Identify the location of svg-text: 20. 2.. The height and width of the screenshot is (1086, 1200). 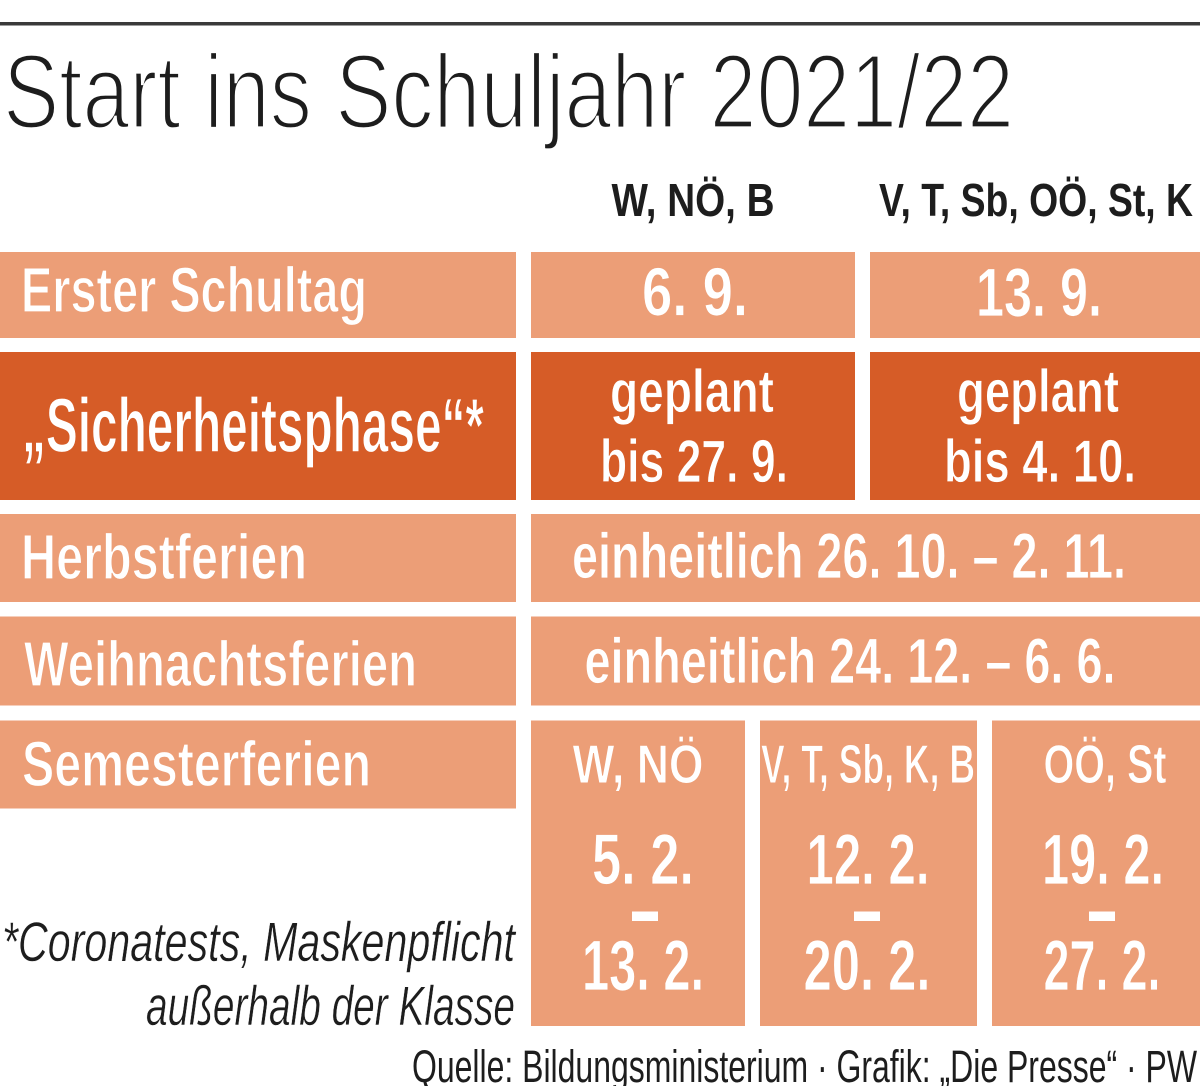
(867, 966).